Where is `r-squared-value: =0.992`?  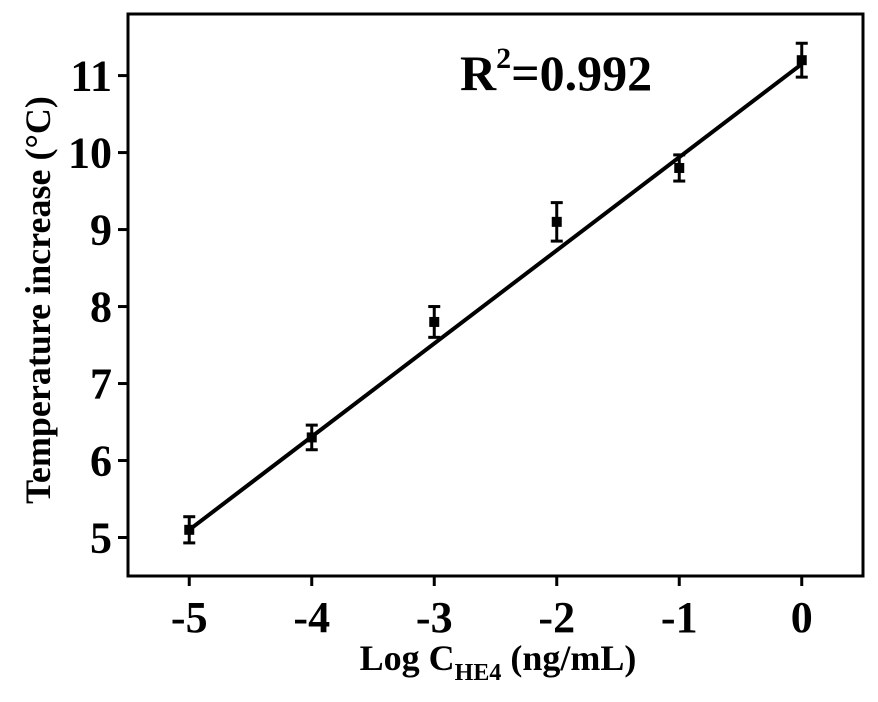 r-squared-value: =0.992 is located at coordinates (581, 73).